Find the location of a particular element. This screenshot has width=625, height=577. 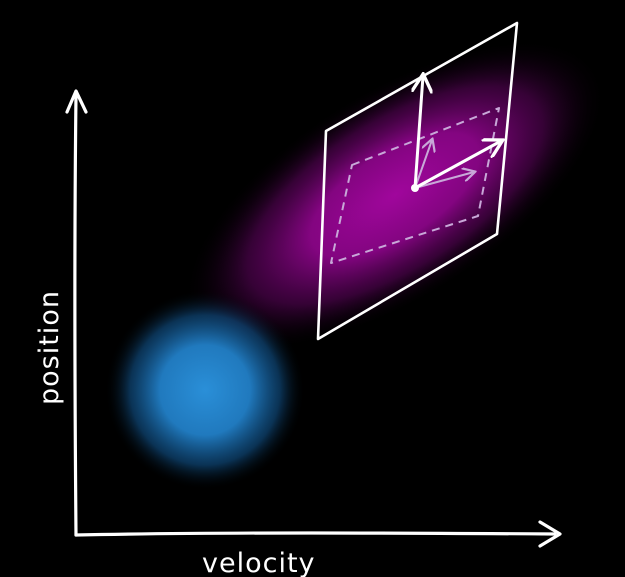

x-axis-arrowhead is located at coordinates (550, 534).